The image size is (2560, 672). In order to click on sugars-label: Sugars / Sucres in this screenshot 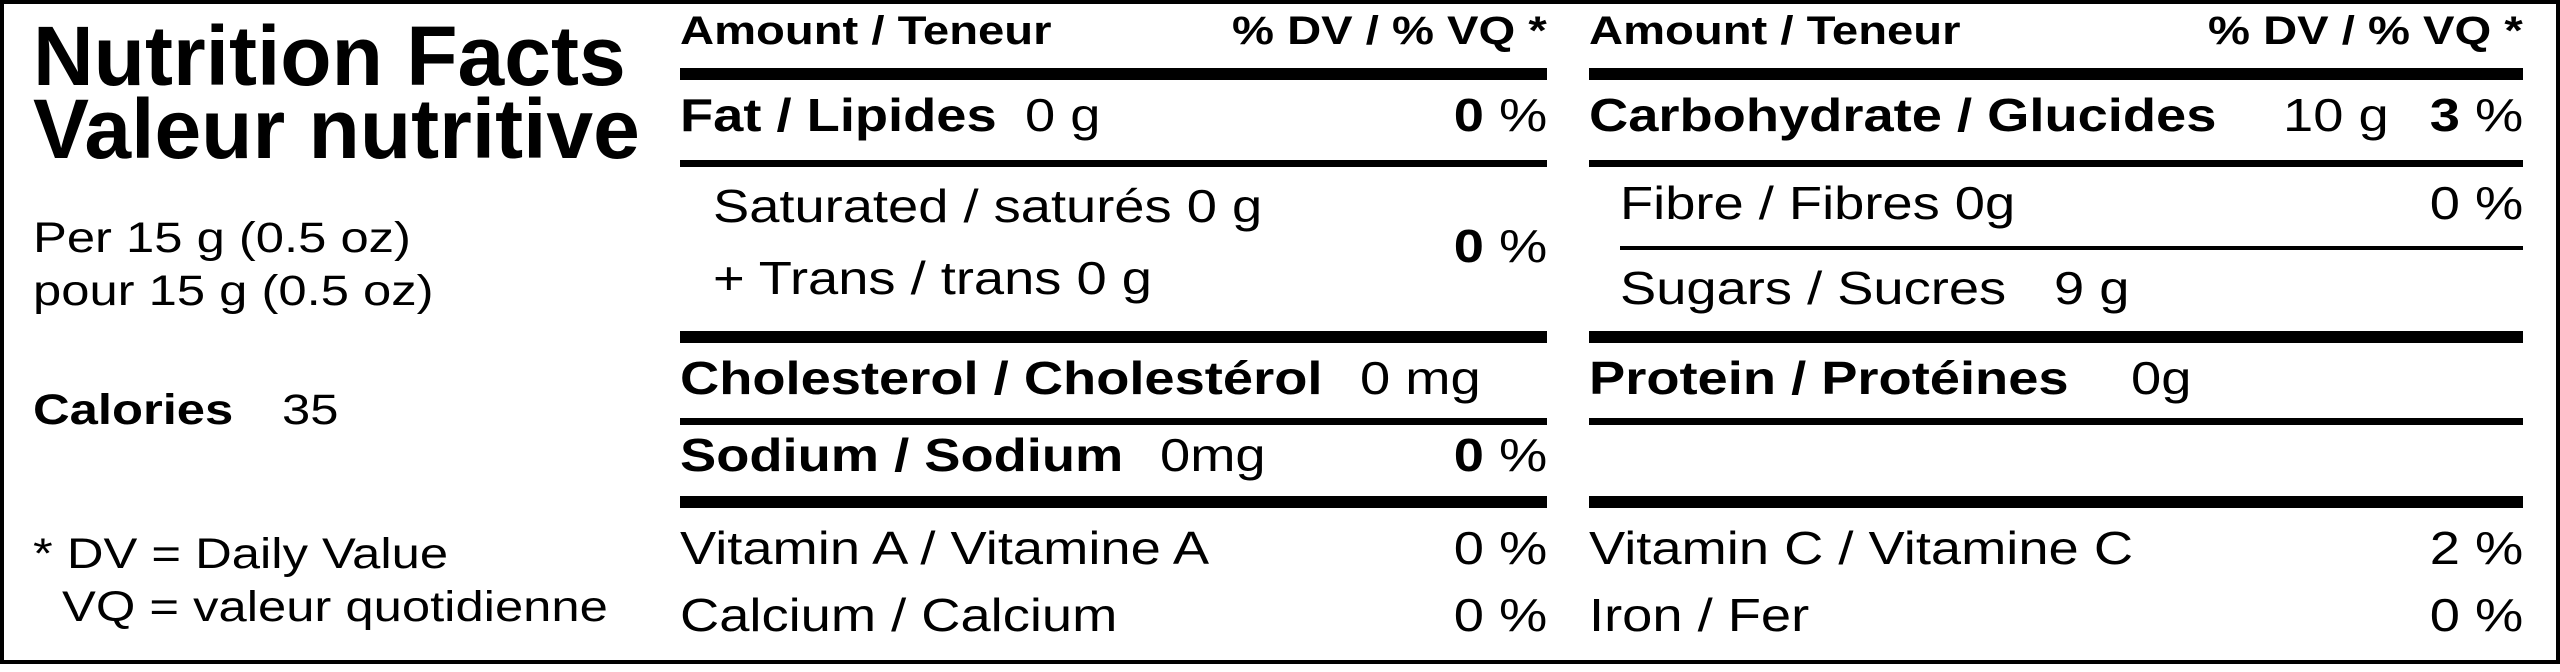, I will do `click(1813, 288)`.